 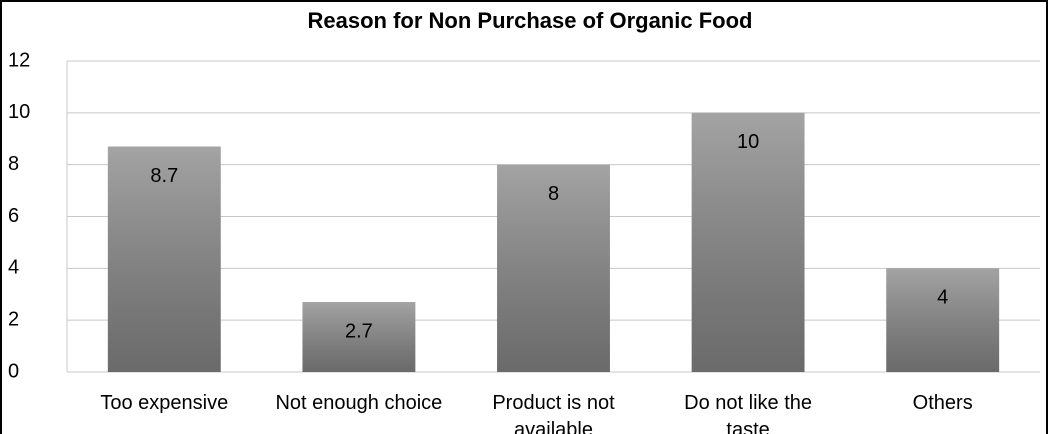 I want to click on data-label: 10, so click(x=748, y=142).